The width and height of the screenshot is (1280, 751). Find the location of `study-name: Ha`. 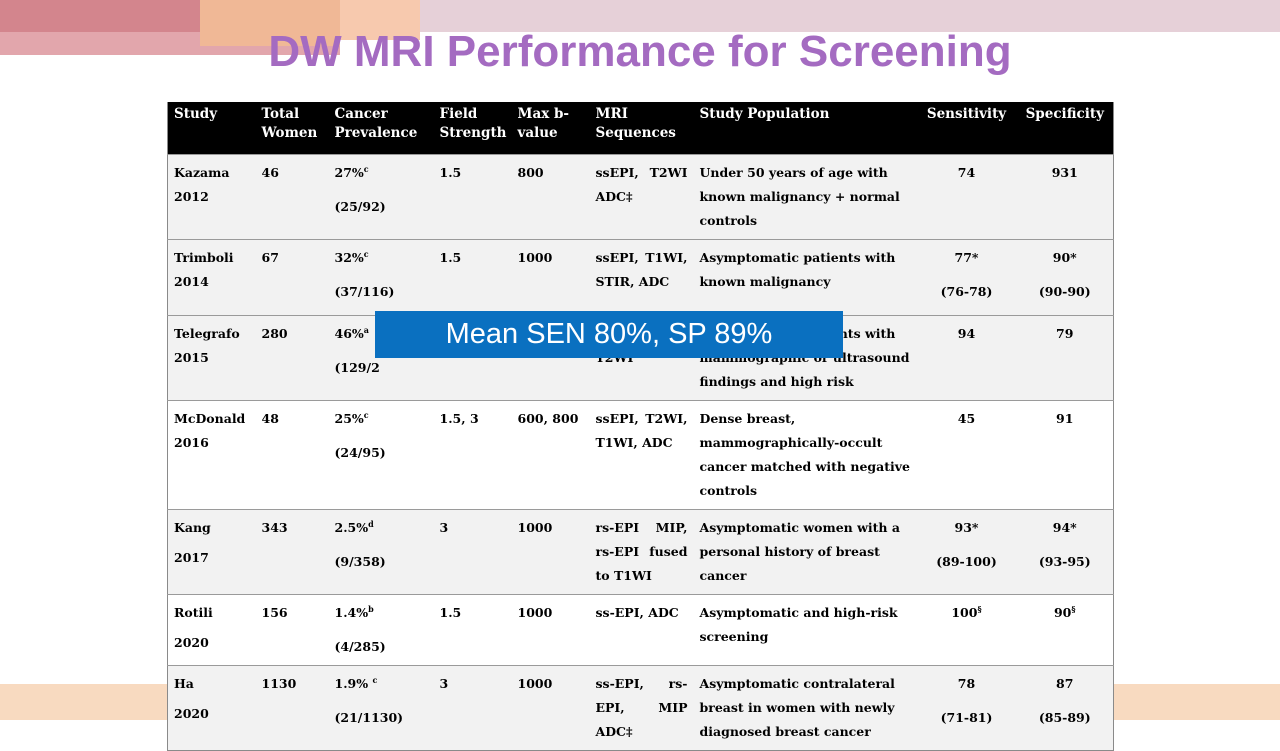

study-name: Ha is located at coordinates (184, 683).